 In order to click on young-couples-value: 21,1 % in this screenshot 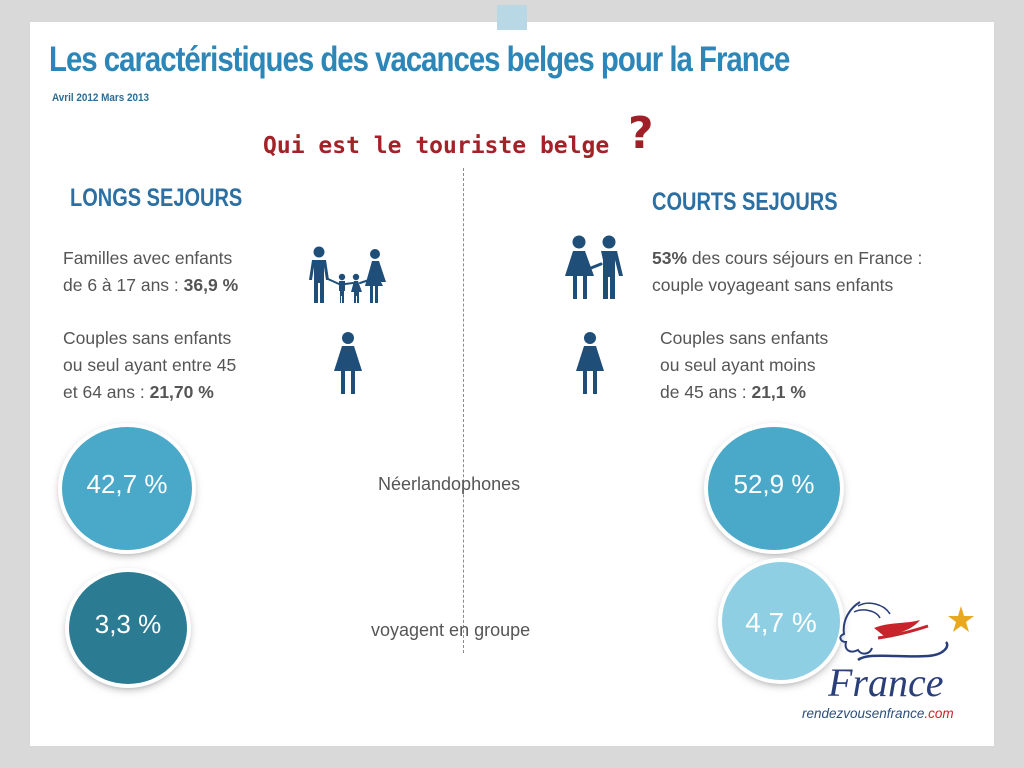, I will do `click(778, 392)`.